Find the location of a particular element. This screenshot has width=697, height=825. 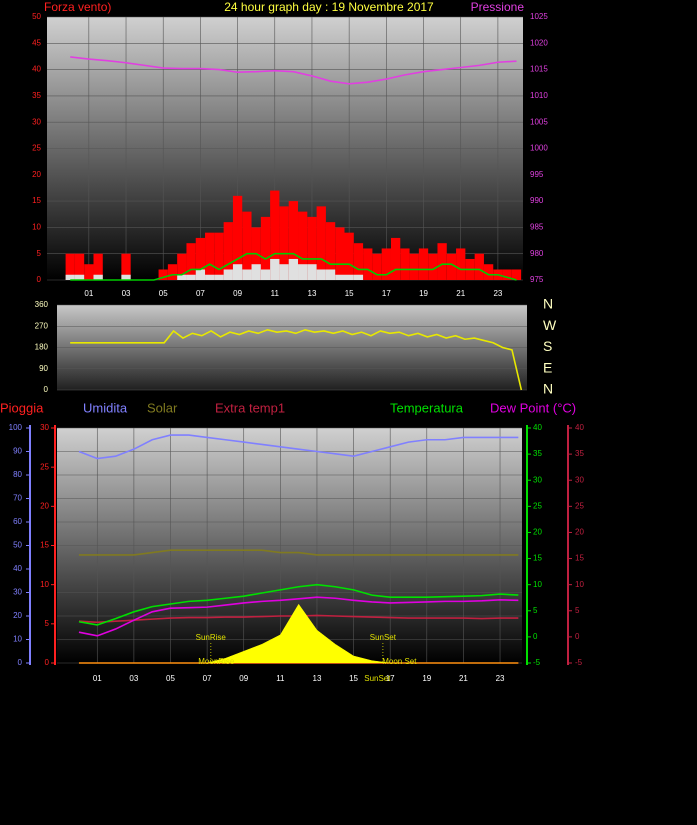

tick-label: 975 is located at coordinates (537, 279).